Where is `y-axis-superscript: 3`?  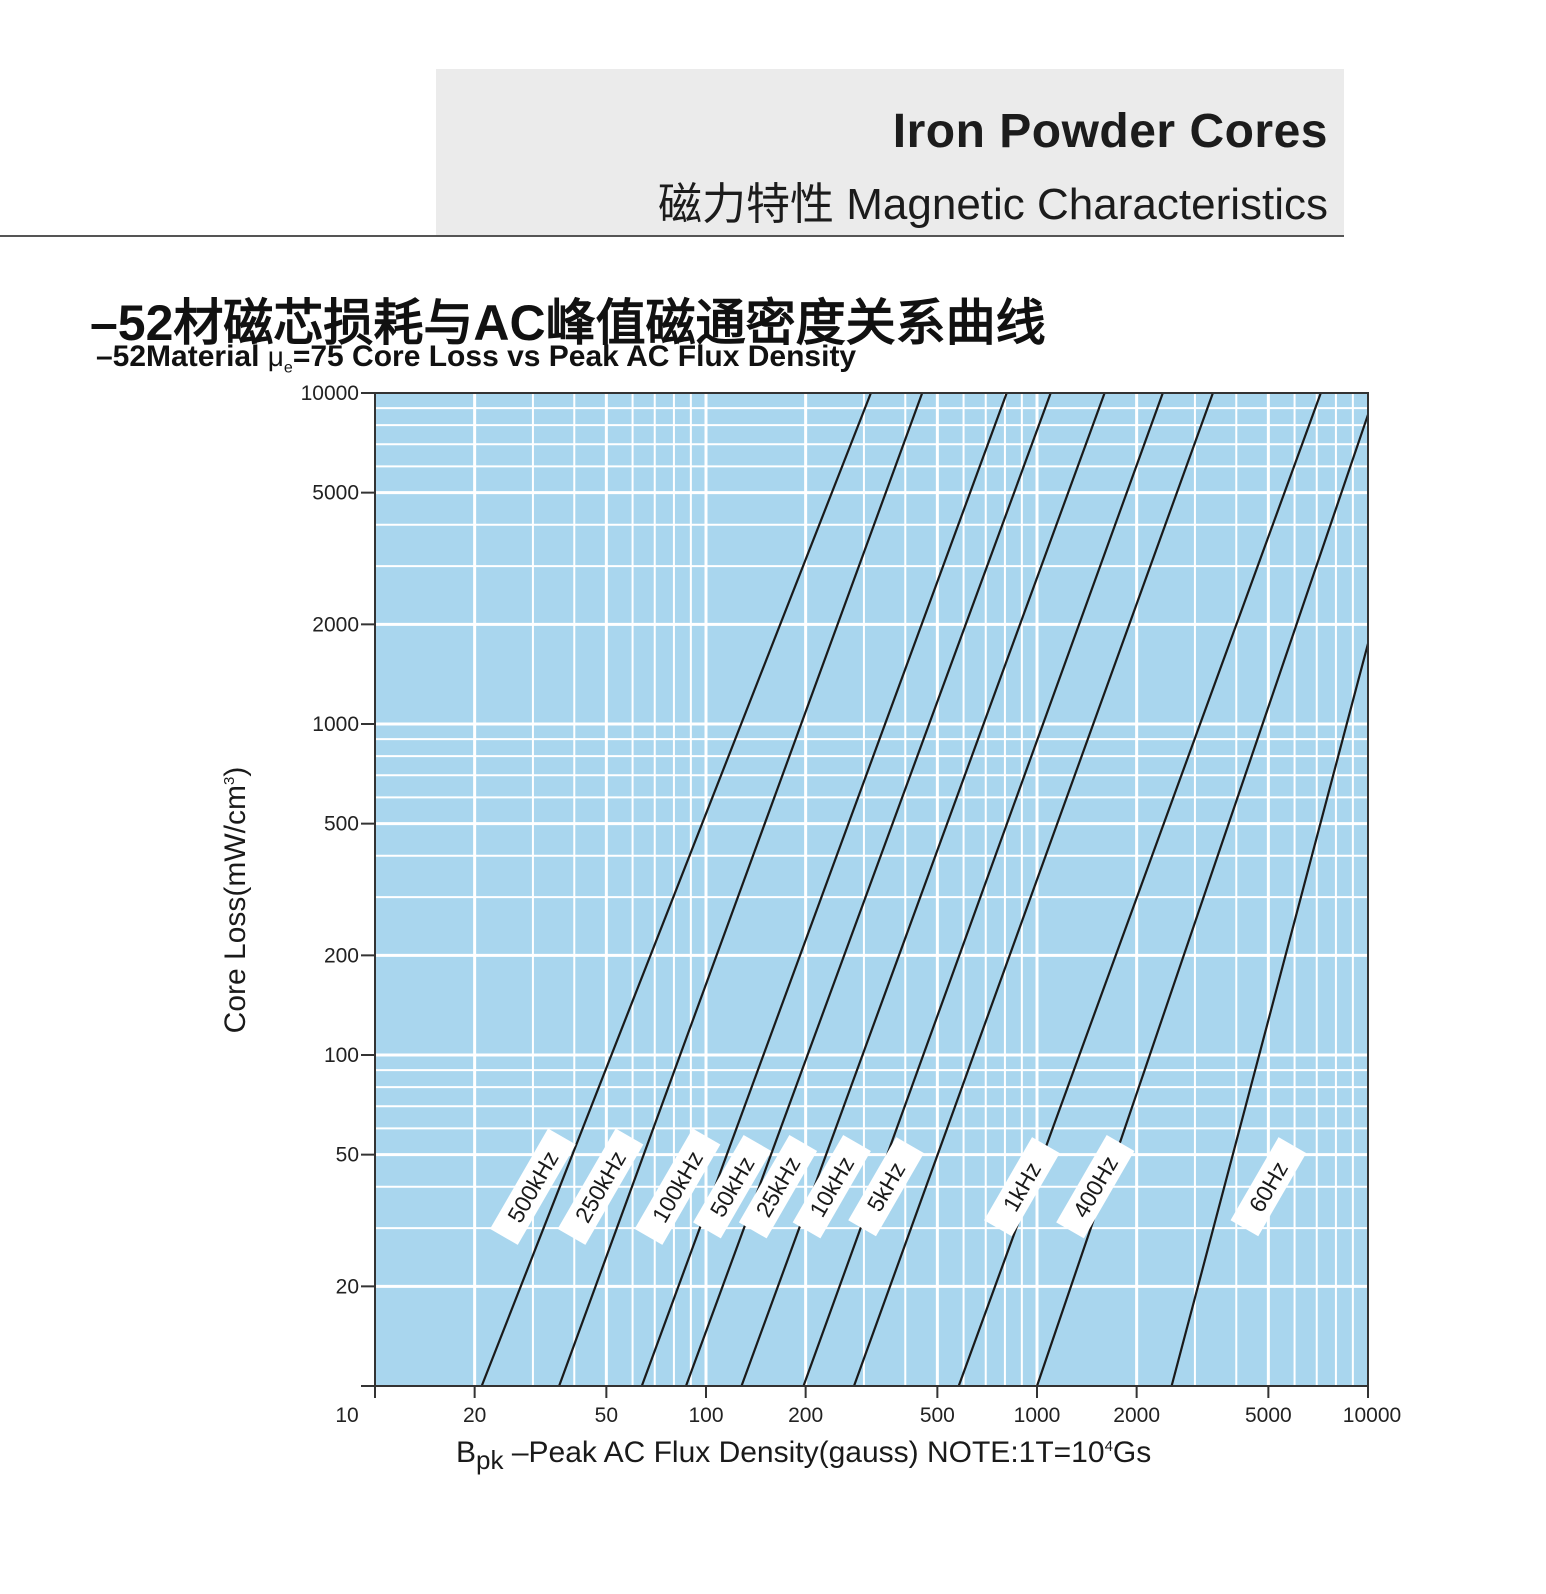
y-axis-superscript: 3 is located at coordinates (229, 780).